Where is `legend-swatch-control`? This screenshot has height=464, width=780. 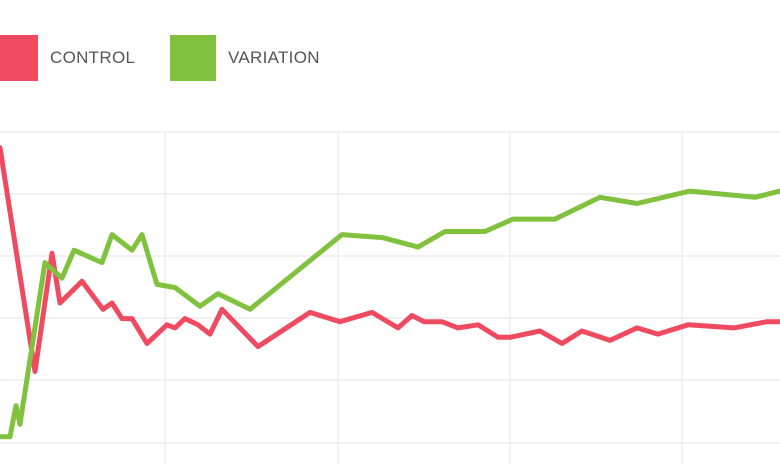 legend-swatch-control is located at coordinates (19, 58).